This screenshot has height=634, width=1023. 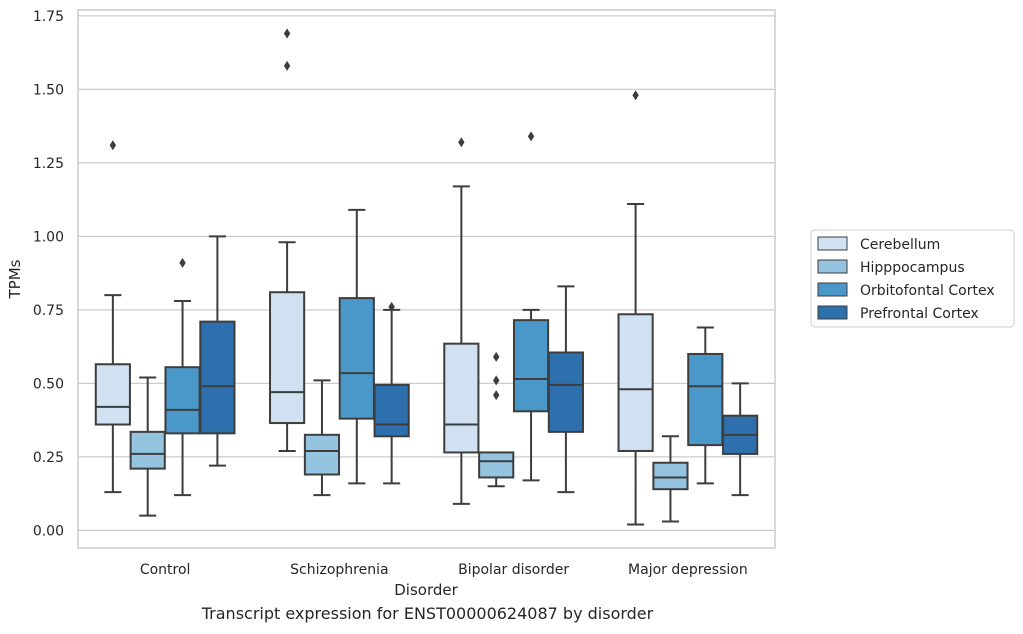 I want to click on y-axis-ticks: 0.00 0.25 0.50 0.75 1.00 1.25 1.50 1.75, so click(x=48, y=274).